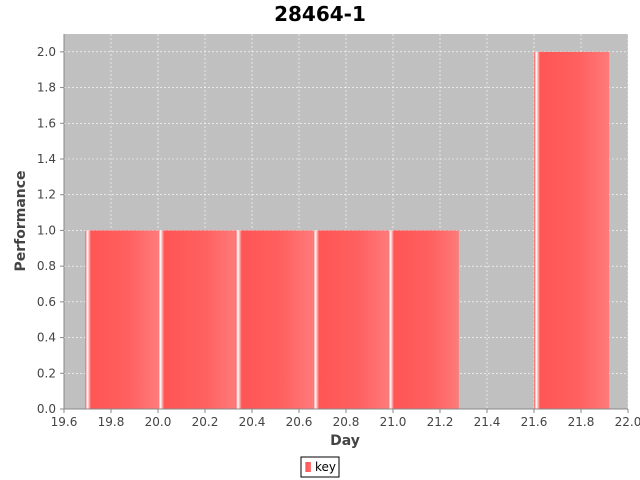 The width and height of the screenshot is (640, 480). Describe the element at coordinates (111, 422) in the screenshot. I see `x-tick-label: 19.8` at that location.